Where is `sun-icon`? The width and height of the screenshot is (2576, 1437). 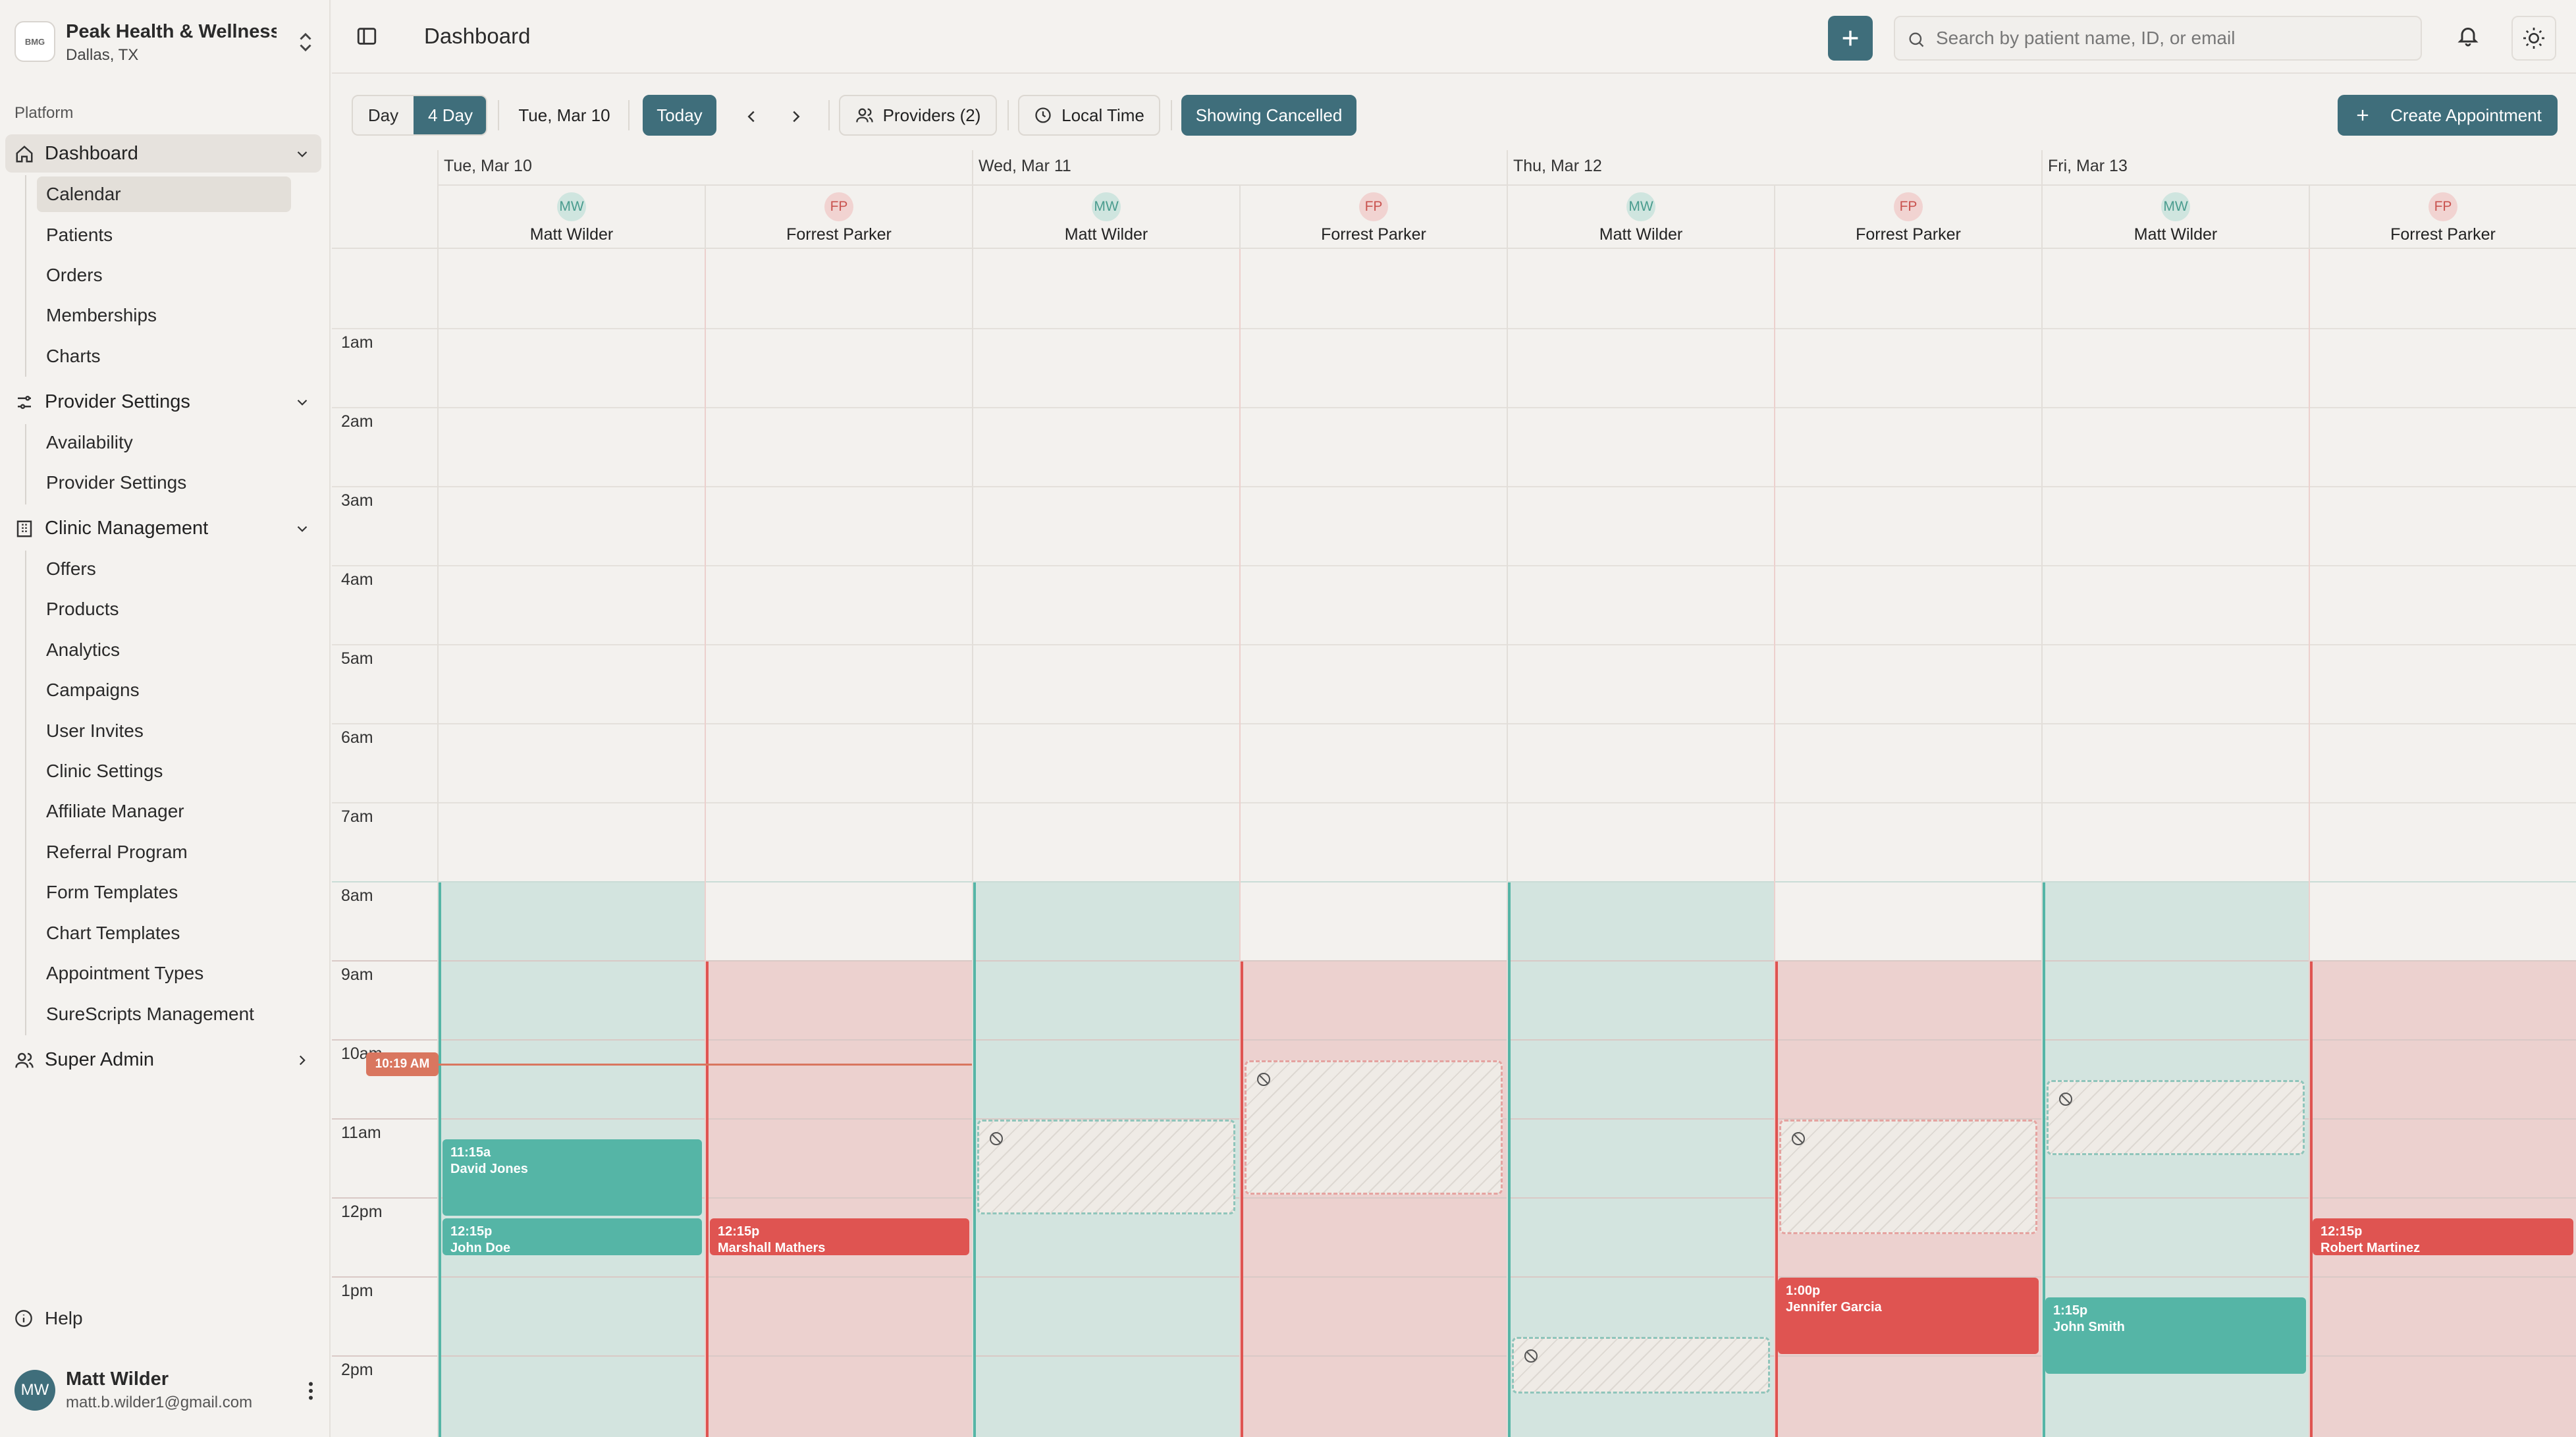
sun-icon is located at coordinates (2533, 38).